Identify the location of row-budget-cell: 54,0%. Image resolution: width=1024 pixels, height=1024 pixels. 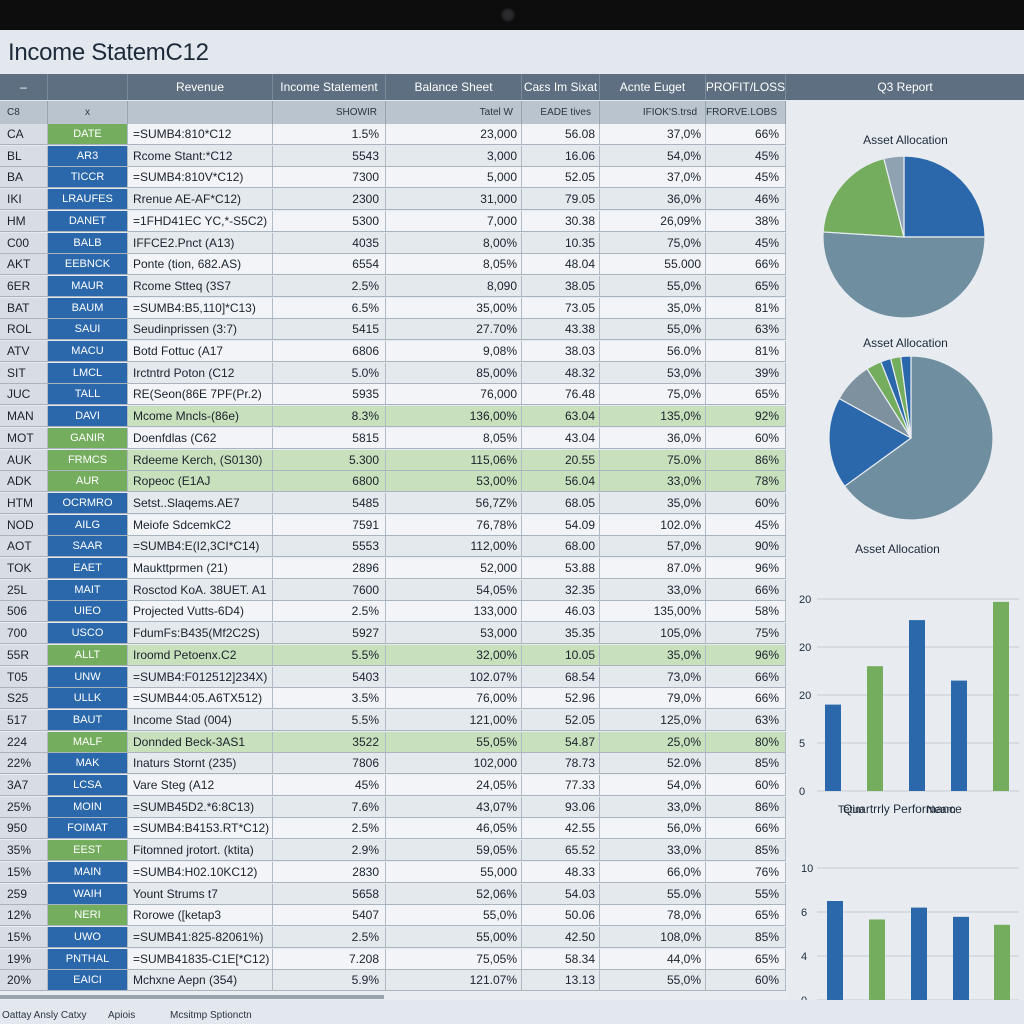
(653, 155).